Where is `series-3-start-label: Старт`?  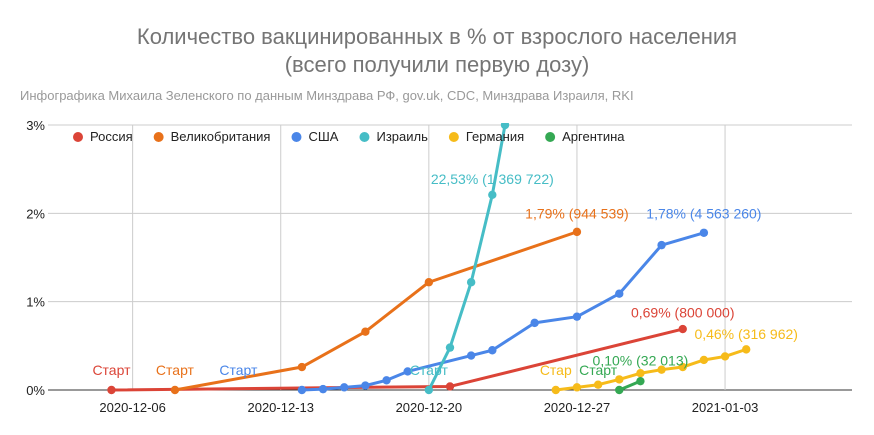 series-3-start-label: Старт is located at coordinates (429, 370).